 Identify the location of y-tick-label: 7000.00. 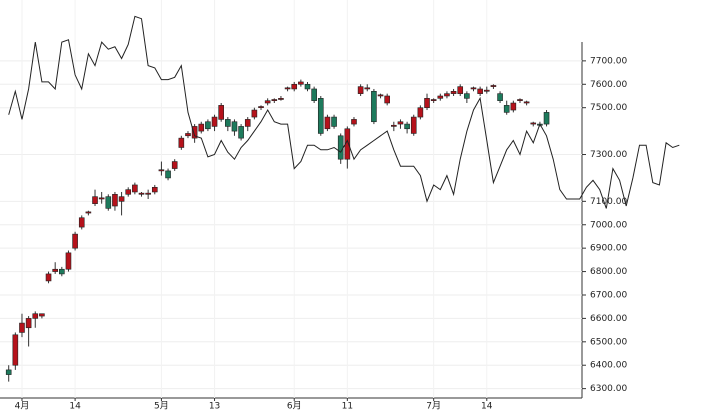
(608, 225).